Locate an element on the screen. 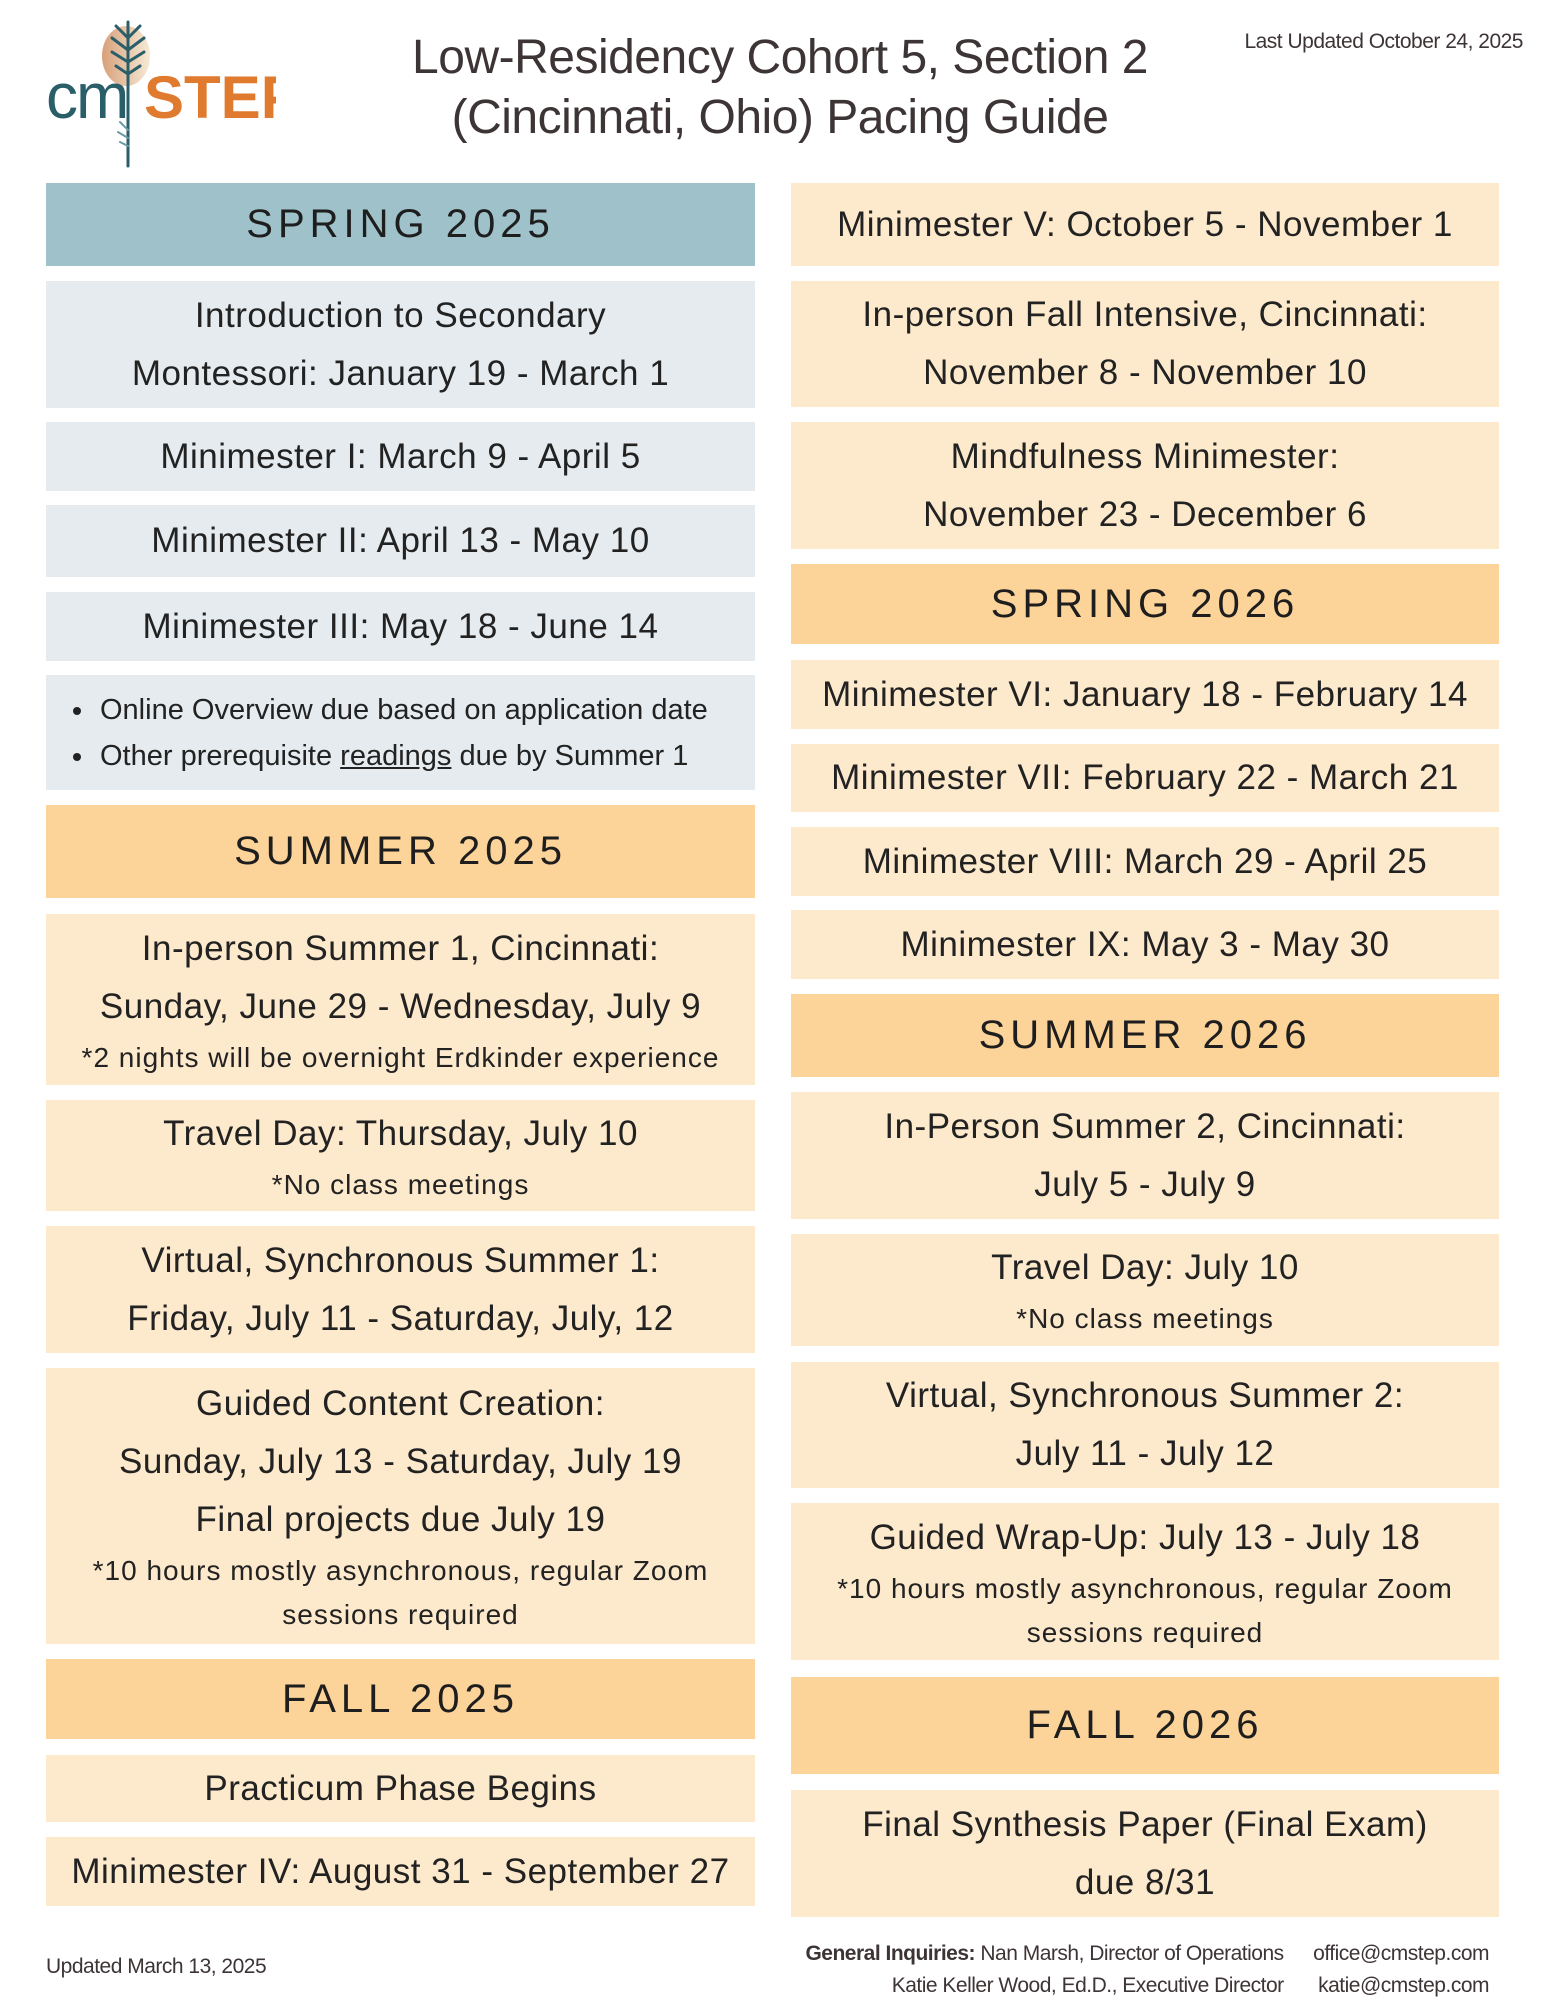 Image resolution: width=1545 pixels, height=2002 pixels. item-text: Minimester VIII: March 29 - April 25 is located at coordinates (1145, 861).